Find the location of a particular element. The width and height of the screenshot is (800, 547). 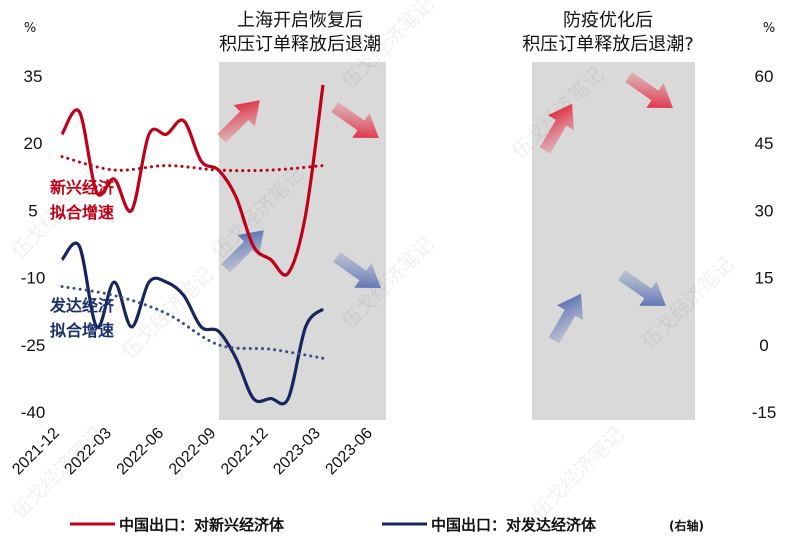

y-left-tick-3: -10 is located at coordinates (33, 278).